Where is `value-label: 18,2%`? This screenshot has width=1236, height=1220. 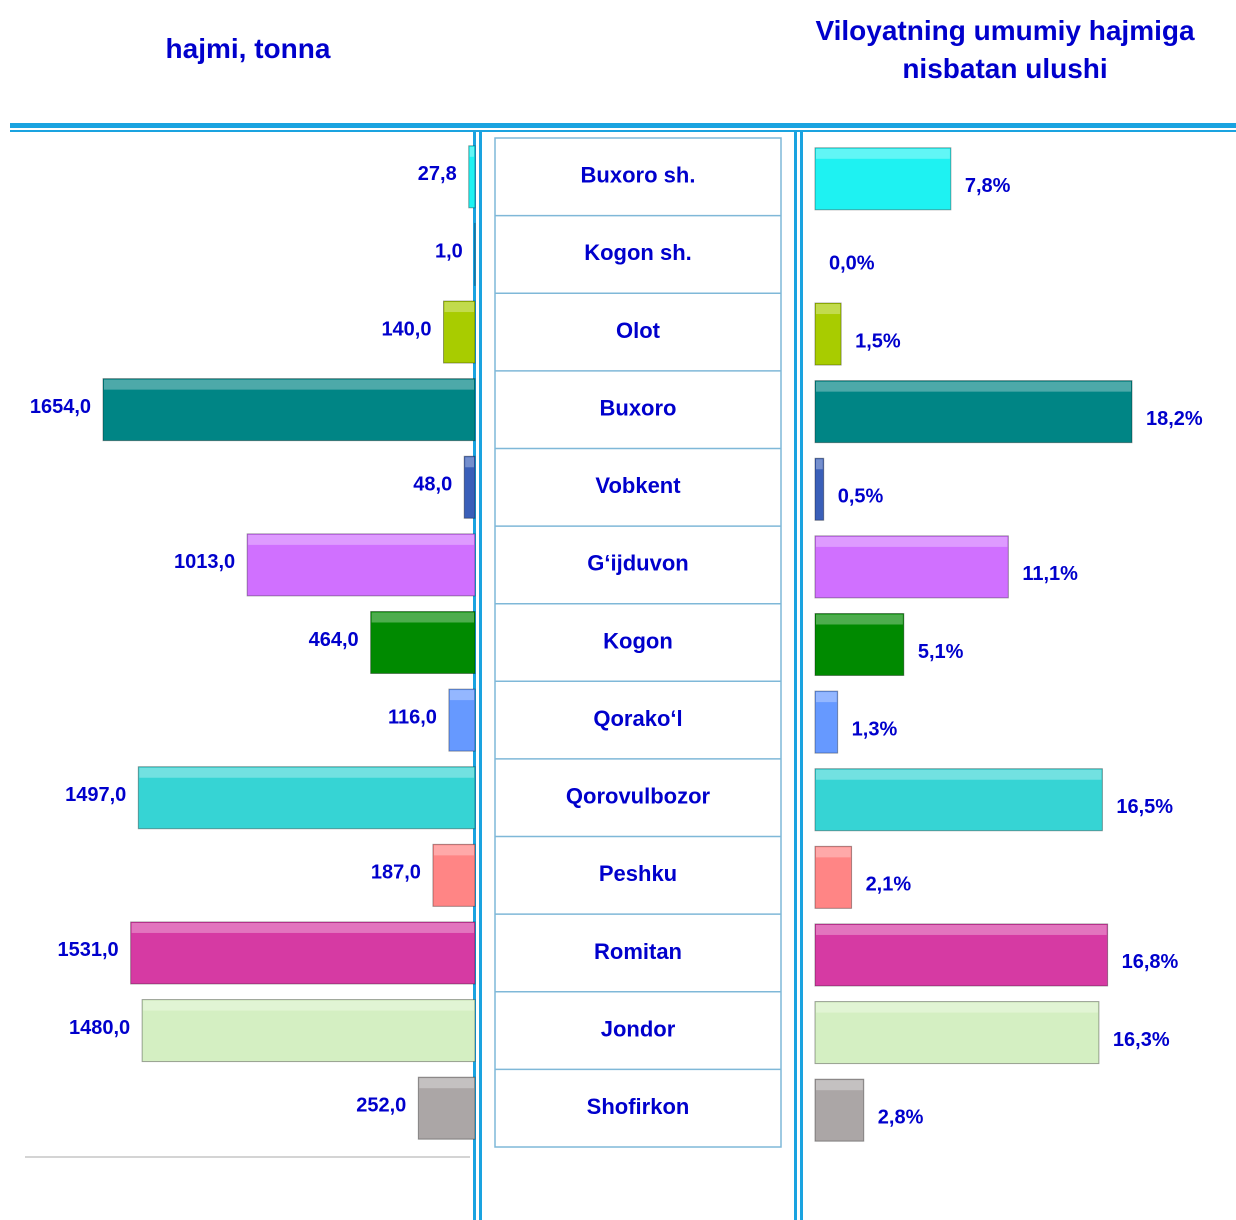
value-label: 18,2% is located at coordinates (1174, 419).